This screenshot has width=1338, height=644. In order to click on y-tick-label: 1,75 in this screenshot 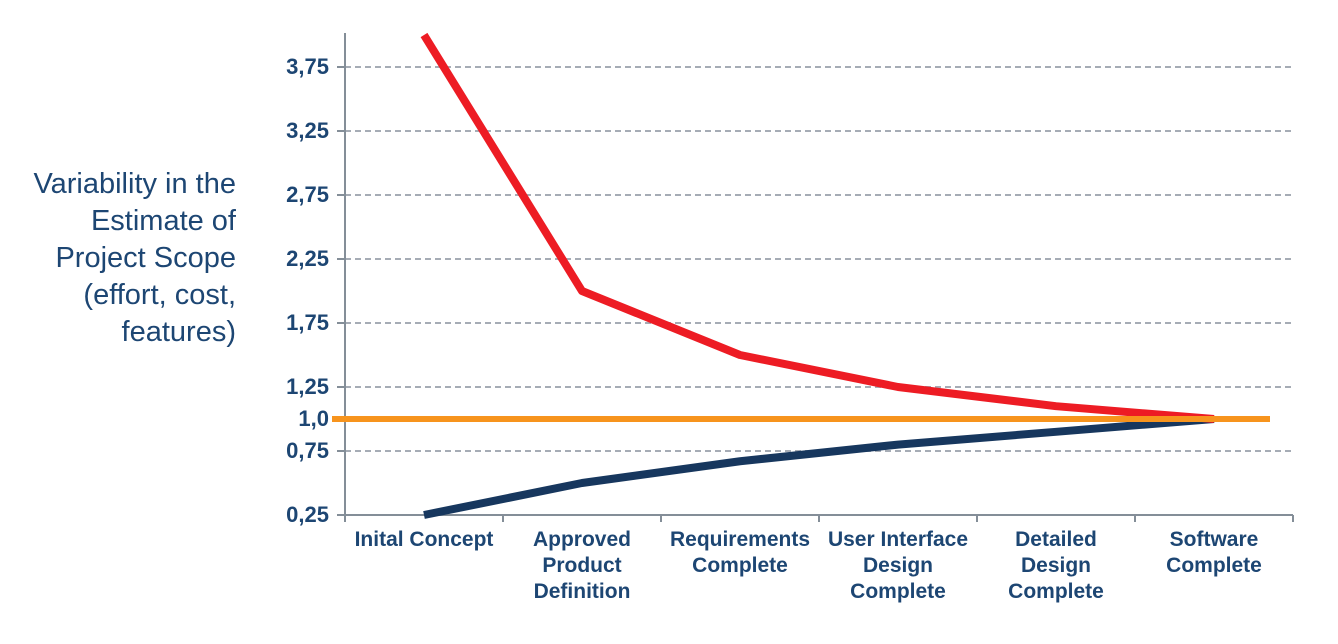, I will do `click(307, 322)`.